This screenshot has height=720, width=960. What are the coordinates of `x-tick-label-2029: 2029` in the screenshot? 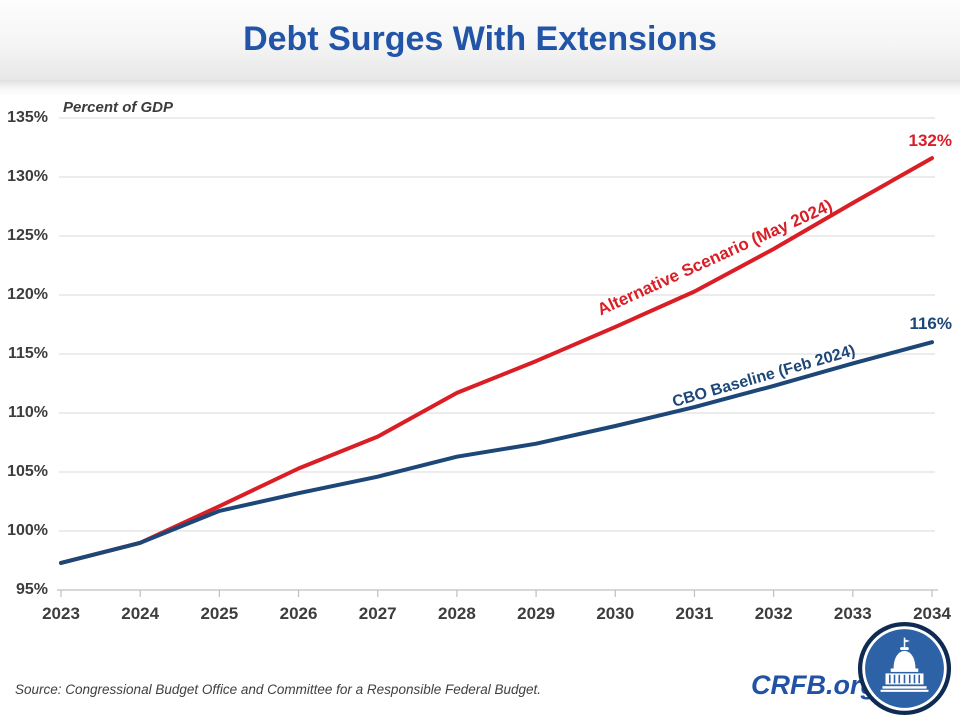 It's located at (536, 613).